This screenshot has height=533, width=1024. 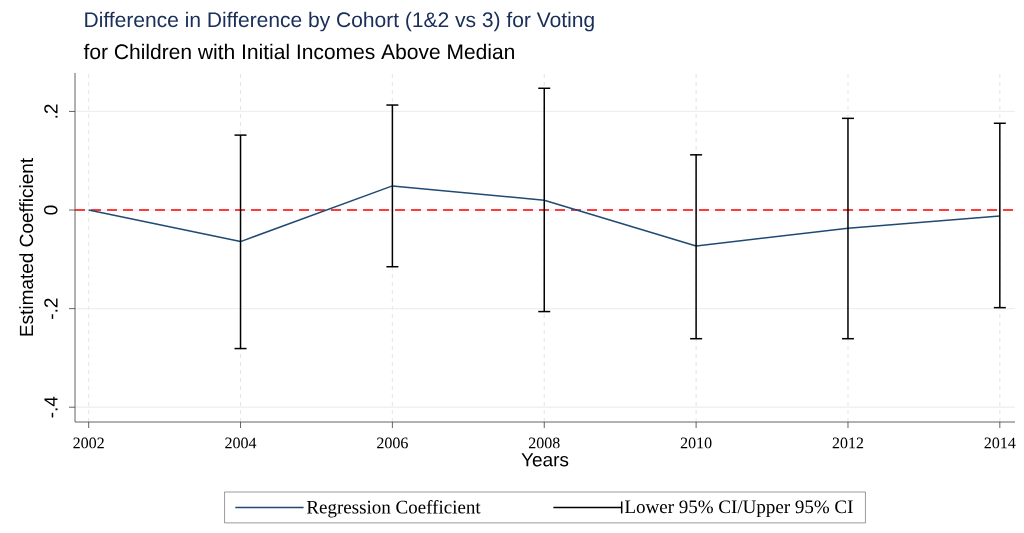 What do you see at coordinates (88, 443) in the screenshot?
I see `x-tick-label: 2002` at bounding box center [88, 443].